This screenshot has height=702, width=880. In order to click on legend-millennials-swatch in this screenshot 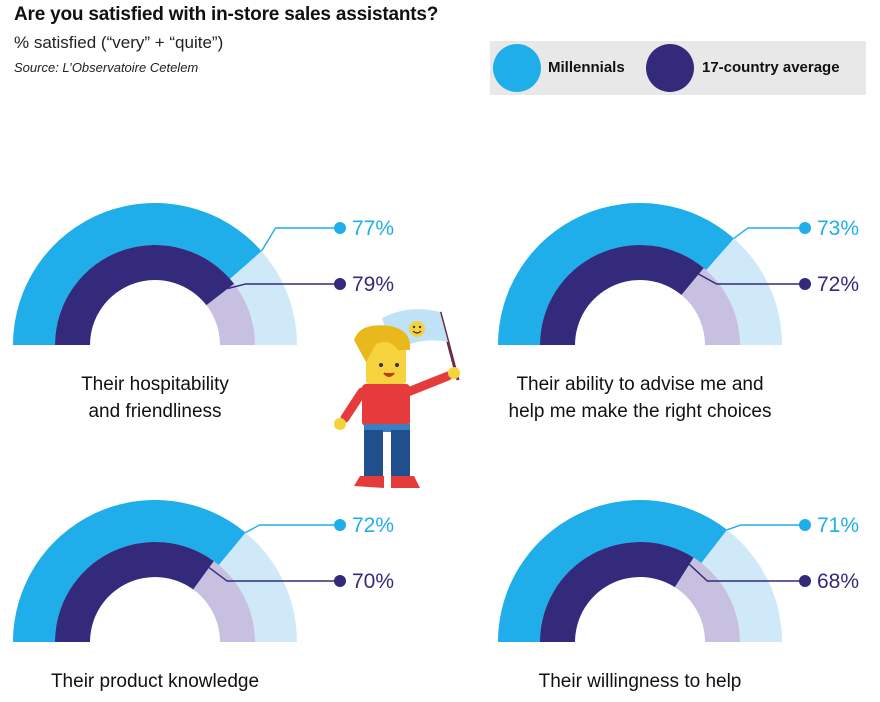, I will do `click(517, 68)`.